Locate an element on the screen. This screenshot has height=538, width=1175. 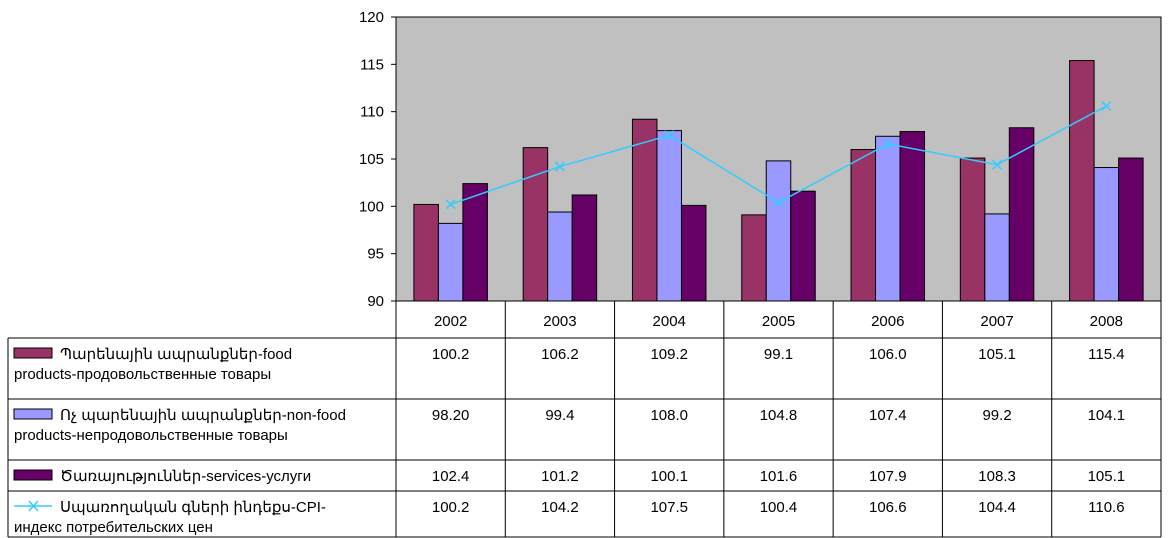
data-label: 107.5 is located at coordinates (669, 507).